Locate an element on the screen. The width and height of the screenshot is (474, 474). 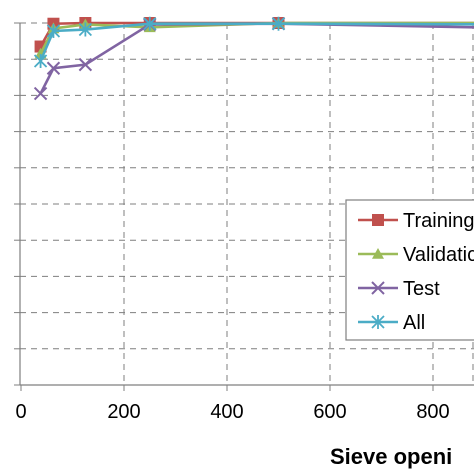
legend-entry: Training is located at coordinates (416, 221).